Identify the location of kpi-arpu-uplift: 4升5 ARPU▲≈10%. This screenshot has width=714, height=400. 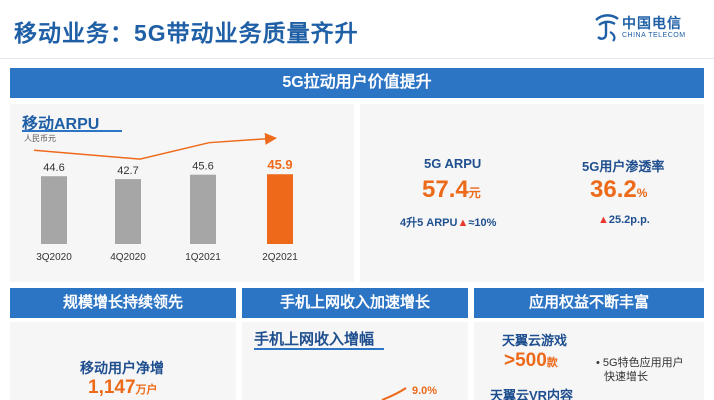
(448, 222).